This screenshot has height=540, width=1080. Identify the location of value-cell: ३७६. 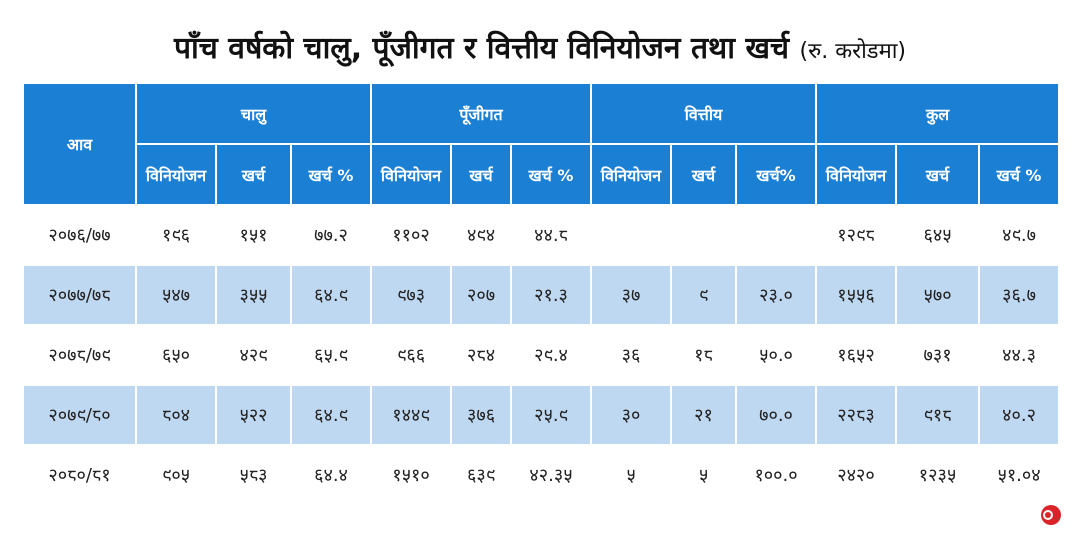
(481, 415).